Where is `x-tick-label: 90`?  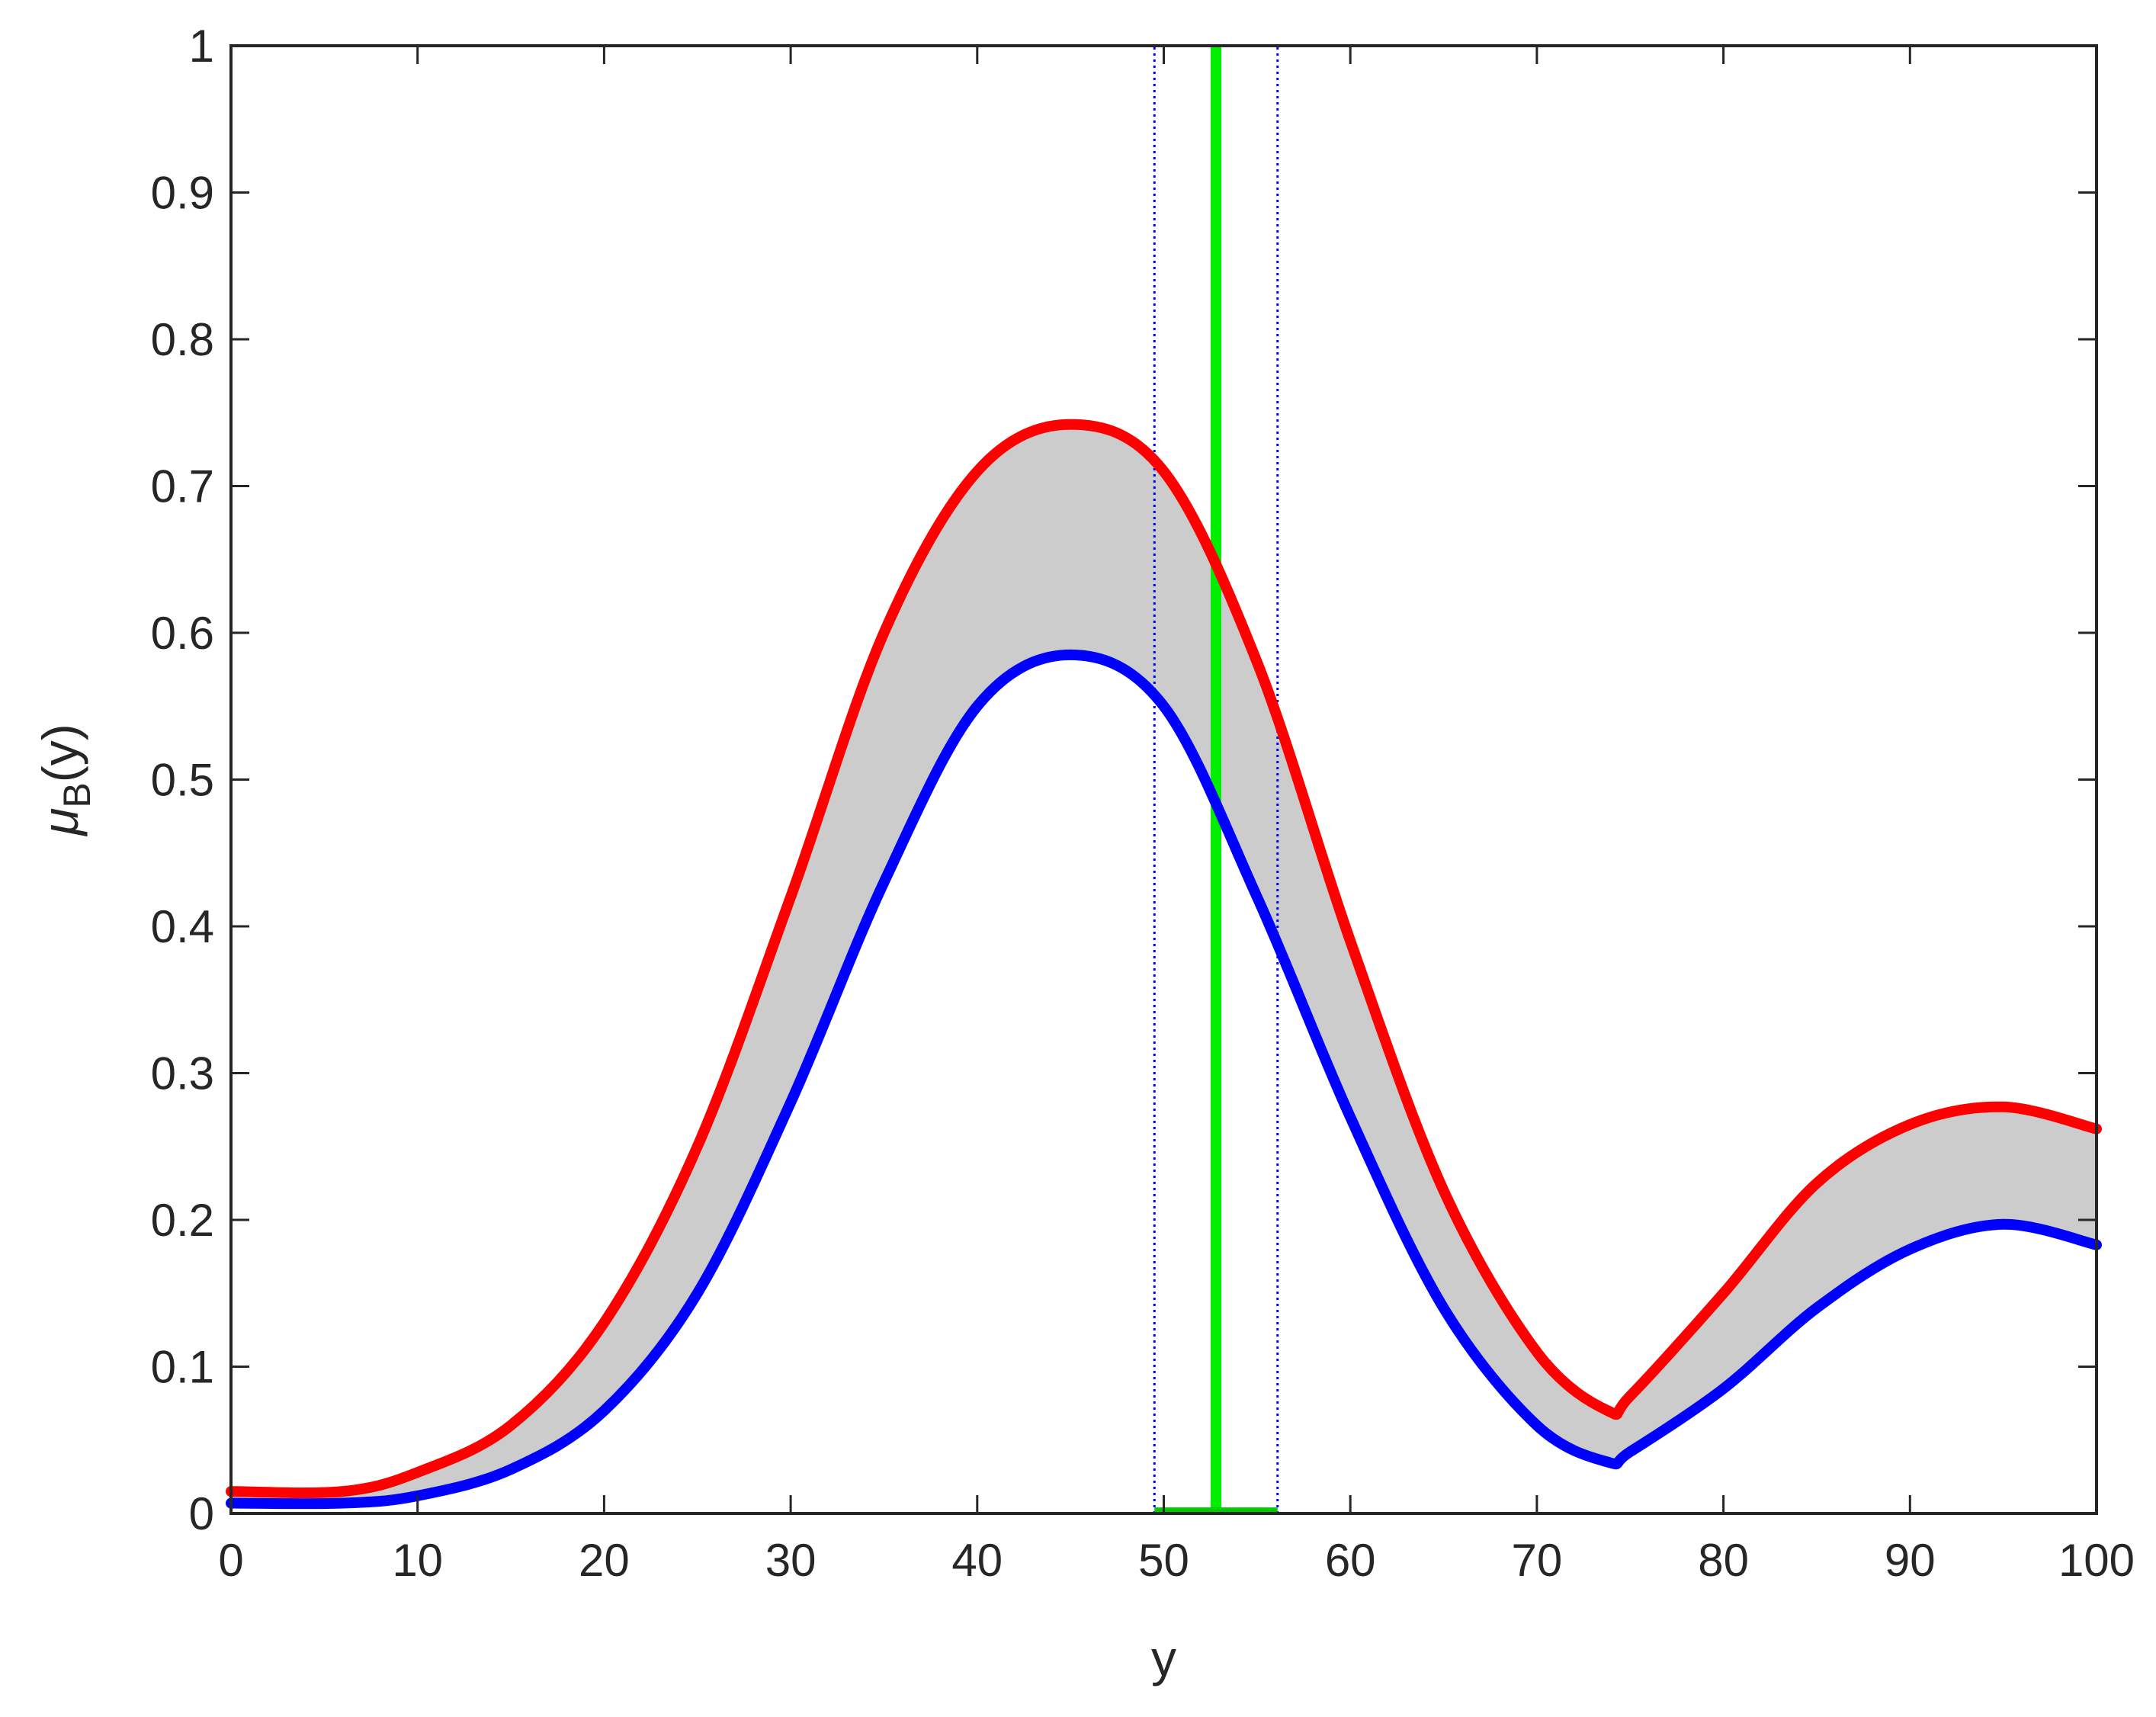 x-tick-label: 90 is located at coordinates (1911, 1560).